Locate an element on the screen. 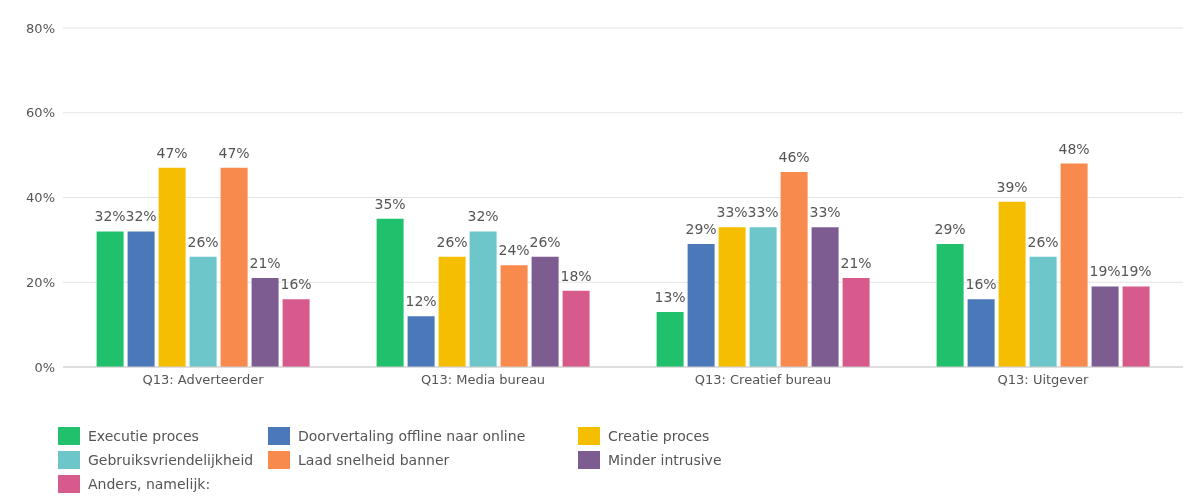  y-tick-label: 40% is located at coordinates (40, 198).